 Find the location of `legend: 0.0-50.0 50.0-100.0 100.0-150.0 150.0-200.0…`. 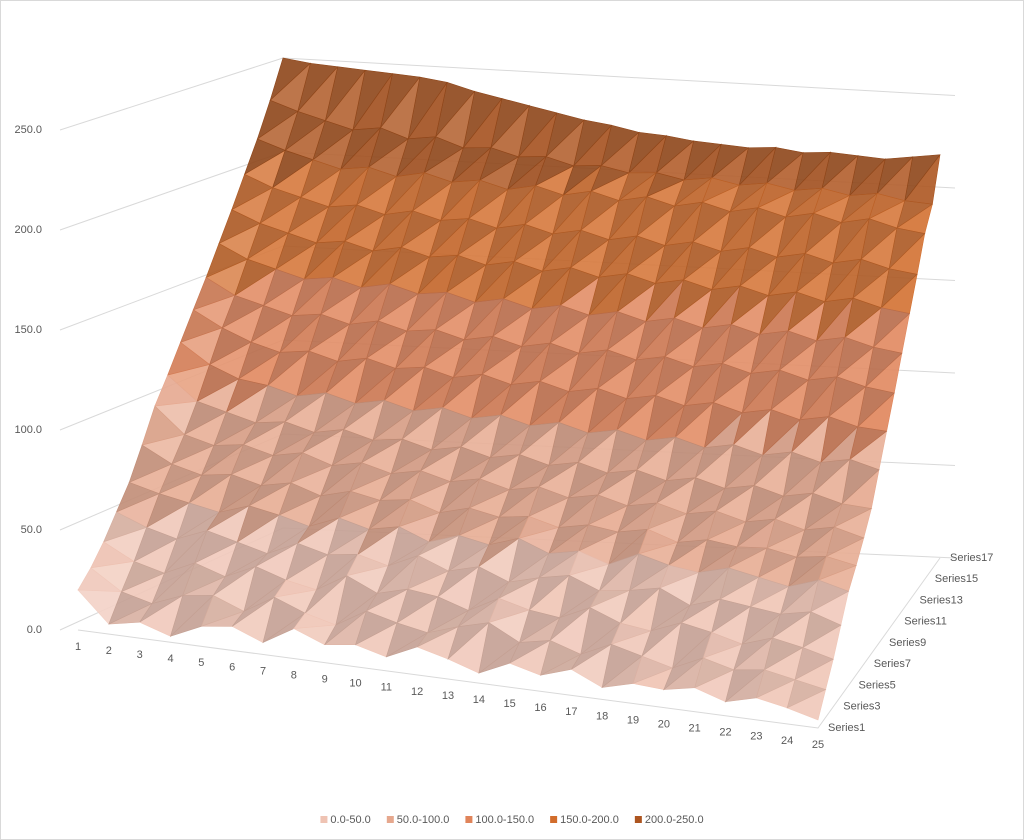

legend: 0.0-50.0 50.0-100.0 100.0-150.0 150.0-200.0… is located at coordinates (512, 820).